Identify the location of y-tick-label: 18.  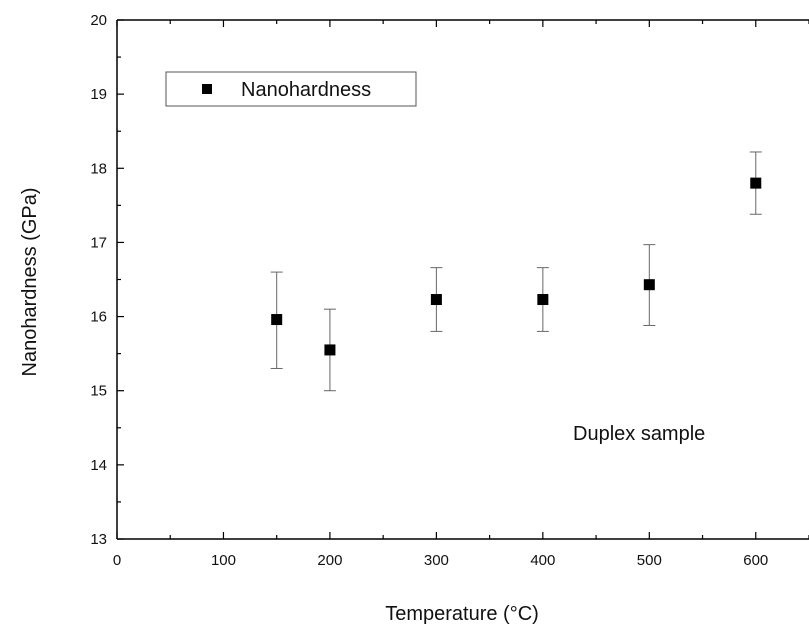
(98, 168).